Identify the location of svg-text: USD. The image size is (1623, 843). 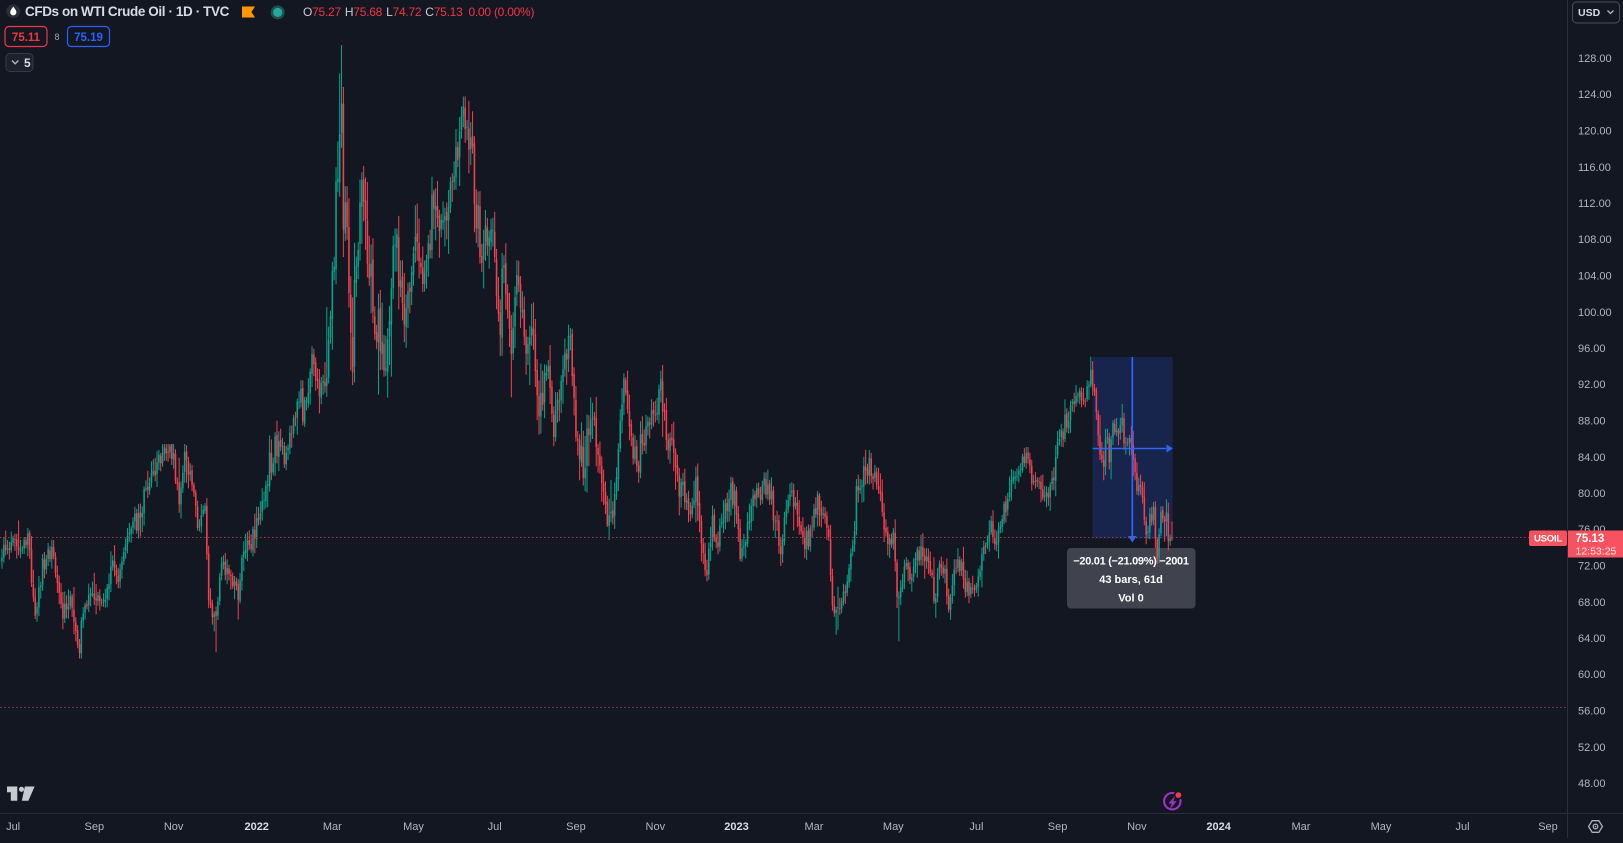
(1589, 13).